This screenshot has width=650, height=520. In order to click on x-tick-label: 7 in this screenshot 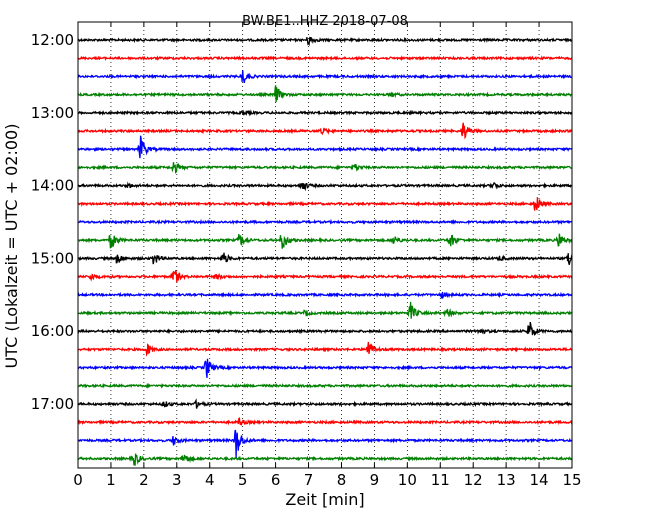, I will do `click(309, 480)`.